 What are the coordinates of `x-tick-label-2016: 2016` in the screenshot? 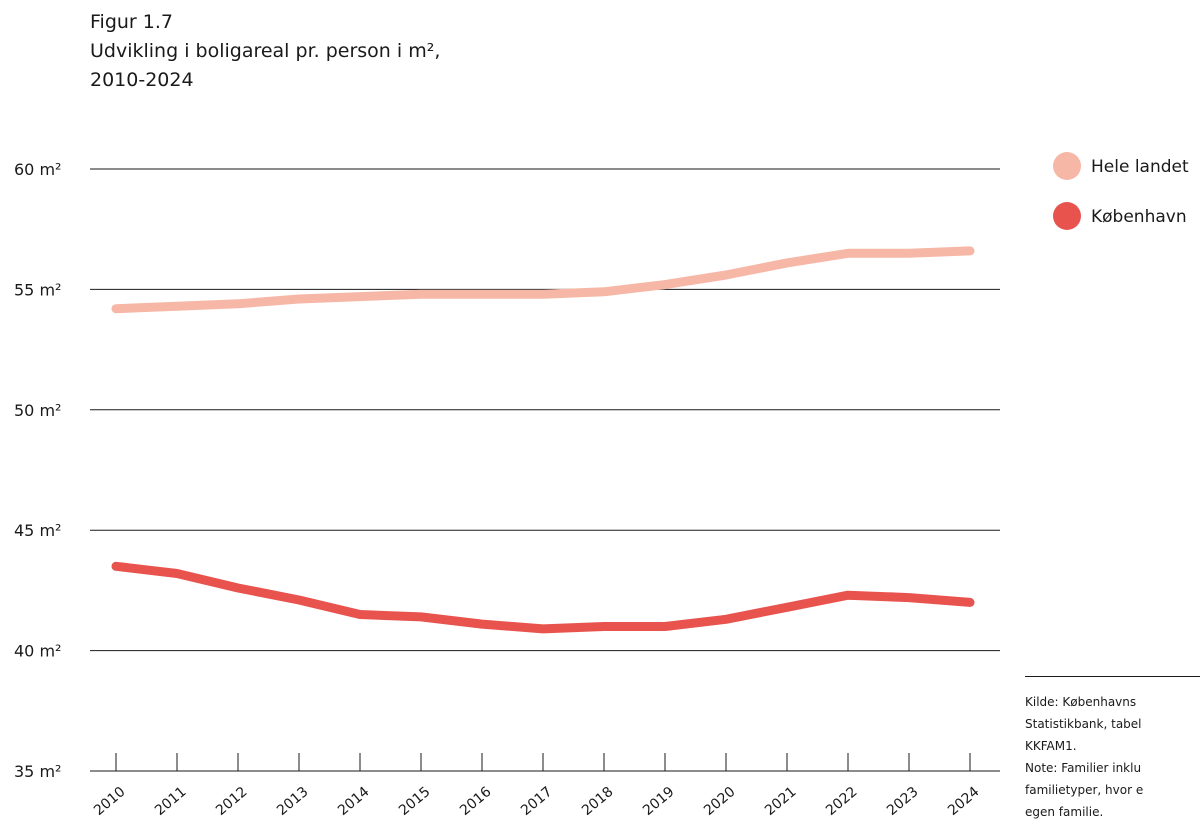 It's located at (476, 801).